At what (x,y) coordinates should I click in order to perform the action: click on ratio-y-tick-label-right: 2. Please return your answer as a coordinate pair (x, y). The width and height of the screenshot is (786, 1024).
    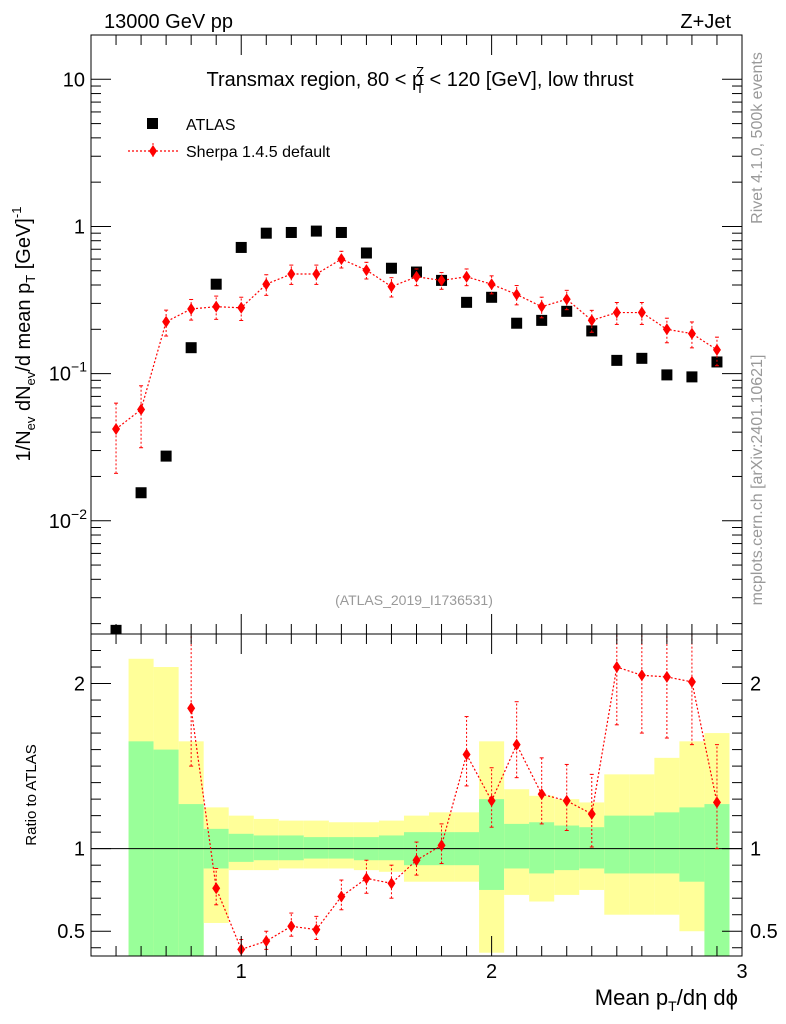
    Looking at the image, I should click on (755, 685).